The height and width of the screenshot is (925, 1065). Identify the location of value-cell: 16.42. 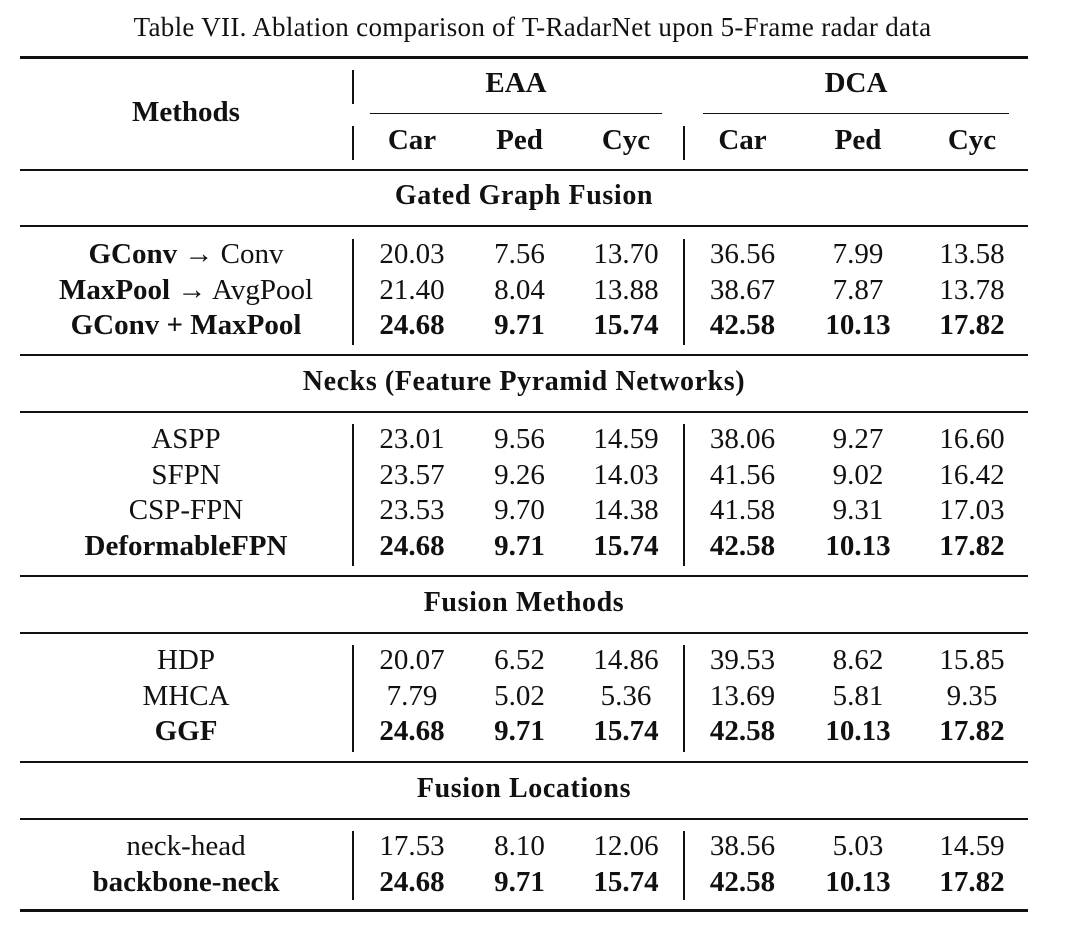
(972, 474).